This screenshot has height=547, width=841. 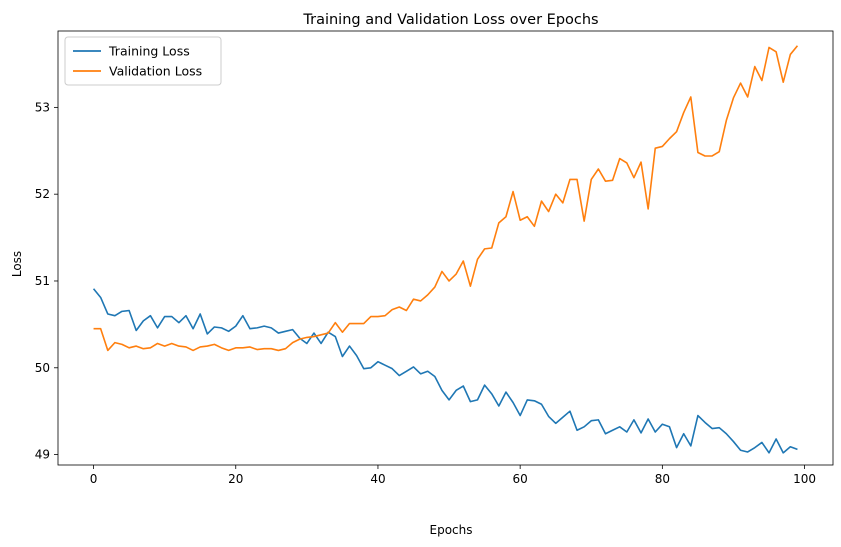 I want to click on x-tick-label: 20, so click(x=235, y=479).